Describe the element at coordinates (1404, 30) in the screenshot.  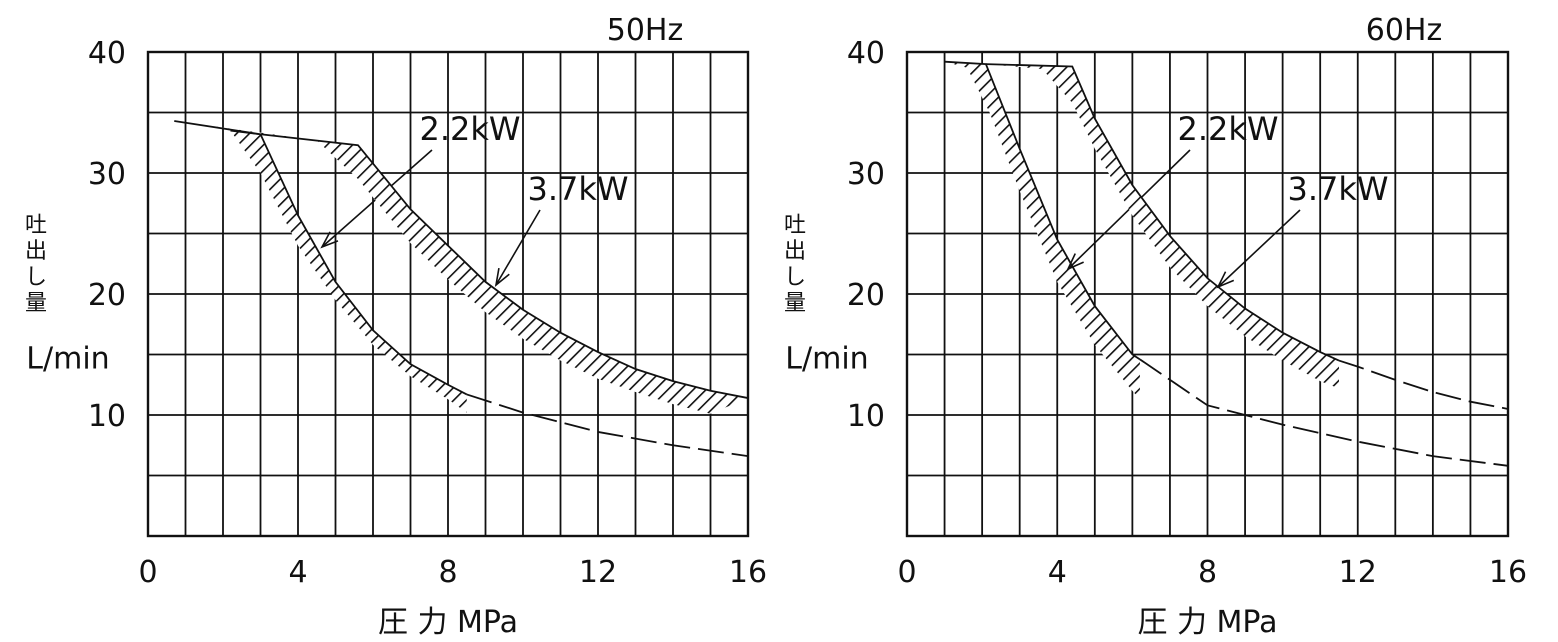
I see `frequency-title: 60Hz` at that location.